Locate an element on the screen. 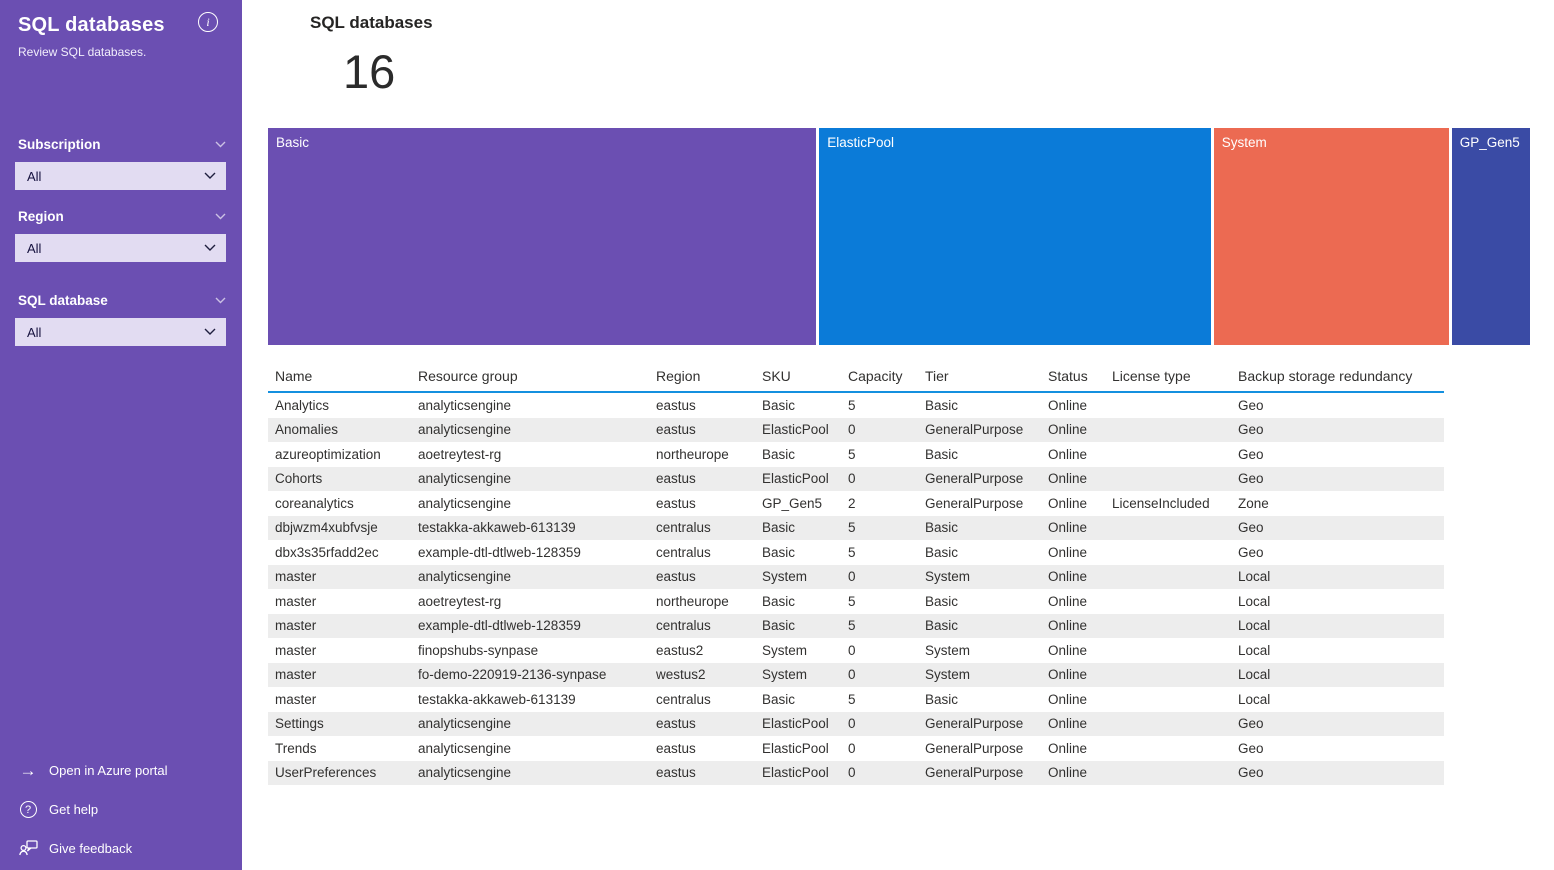  link-label: Get help is located at coordinates (74, 809).